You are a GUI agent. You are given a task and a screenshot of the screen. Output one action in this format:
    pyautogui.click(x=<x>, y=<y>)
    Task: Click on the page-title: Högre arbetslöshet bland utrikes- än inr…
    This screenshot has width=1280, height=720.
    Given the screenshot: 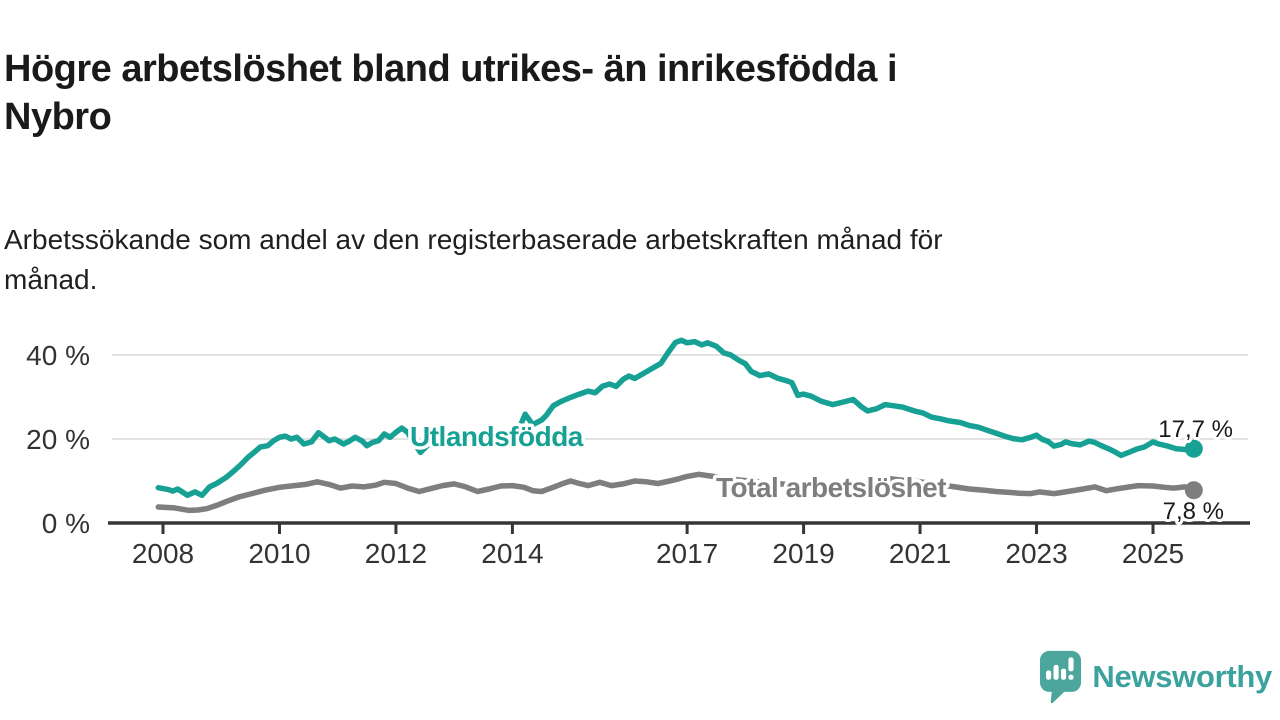 What is the action you would take?
    pyautogui.click(x=594, y=93)
    